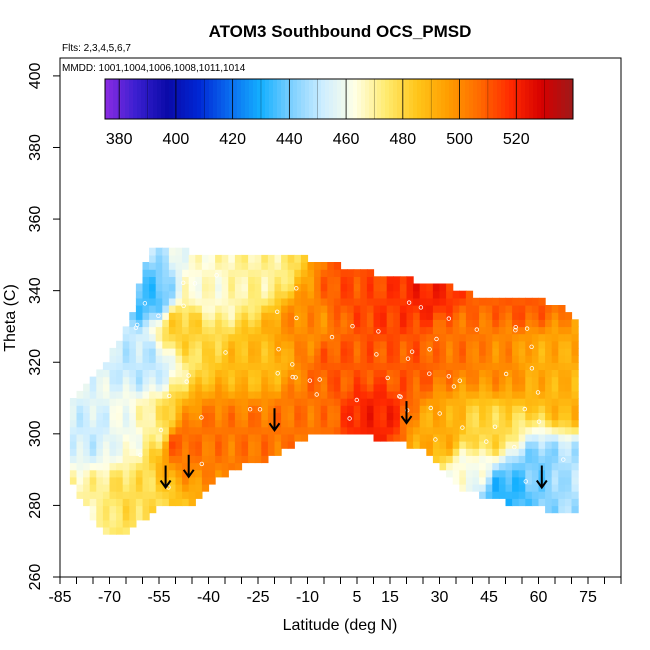 Image resolution: width=650 pixels, height=650 pixels. What do you see at coordinates (35, 362) in the screenshot?
I see `y-tick-label: 320` at bounding box center [35, 362].